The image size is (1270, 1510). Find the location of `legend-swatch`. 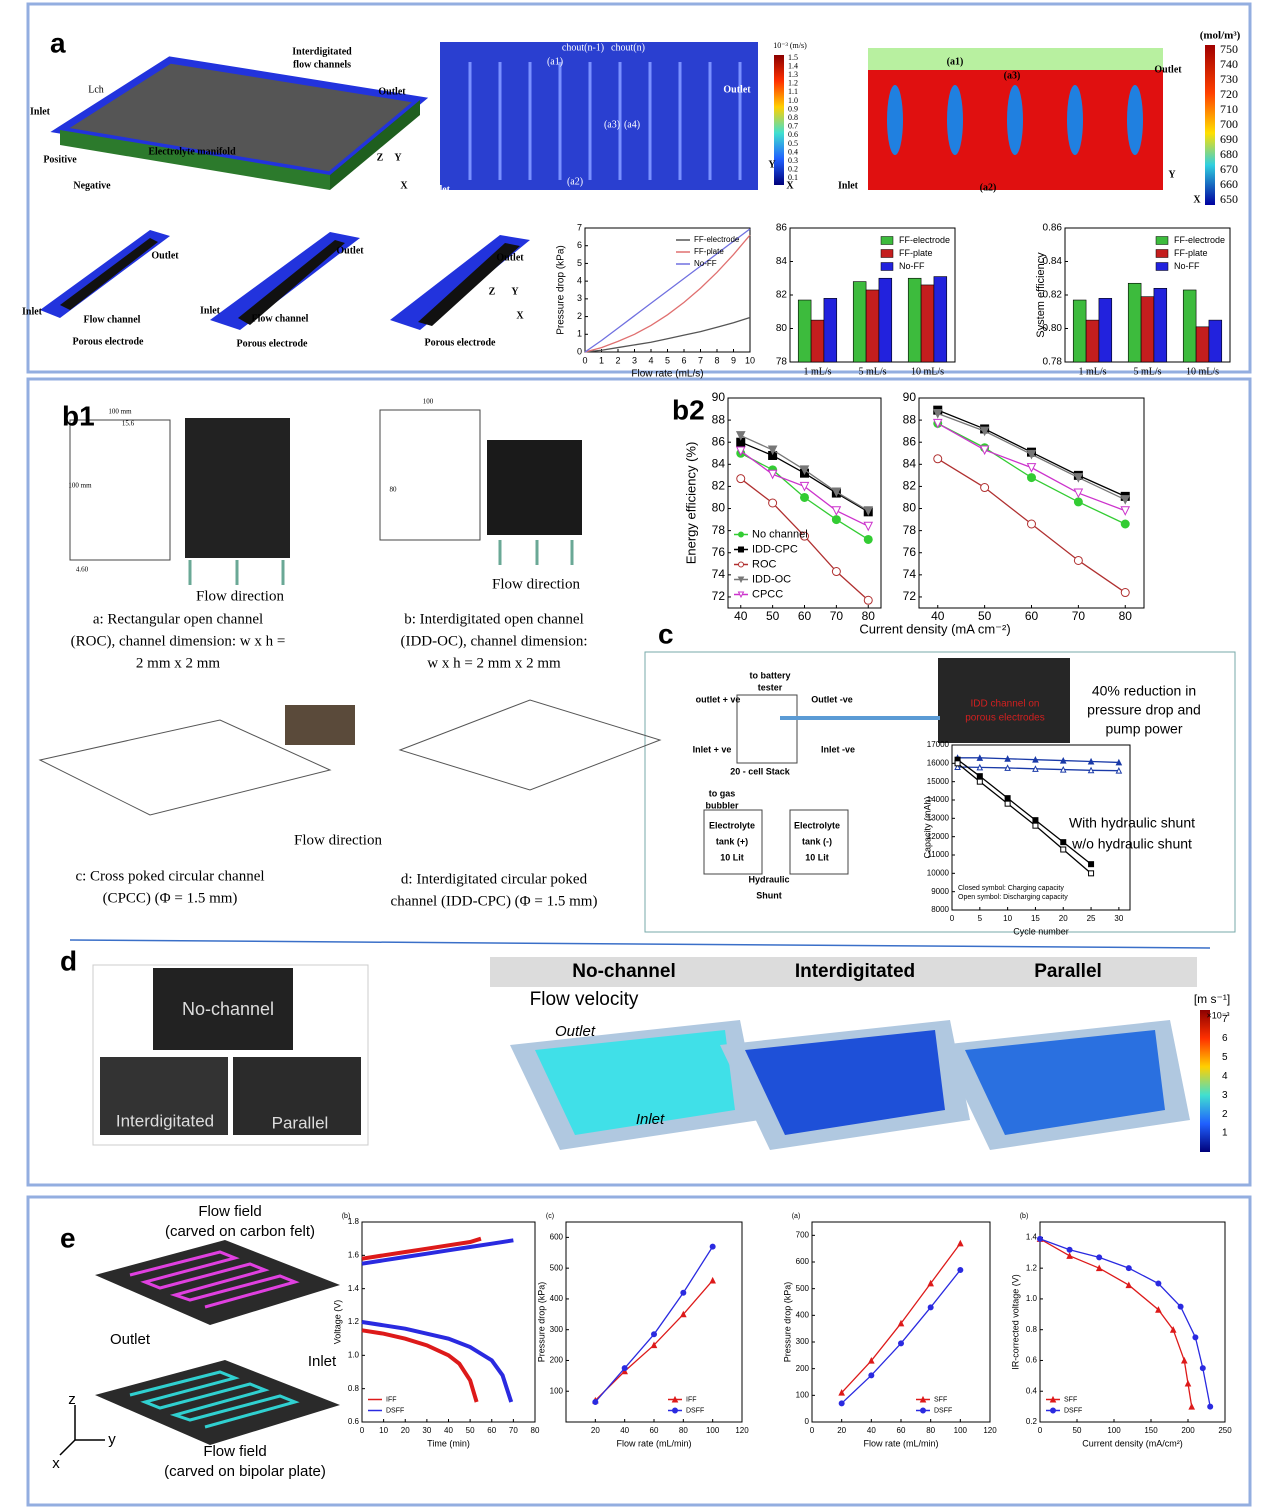

legend-swatch is located at coordinates (1162, 253).